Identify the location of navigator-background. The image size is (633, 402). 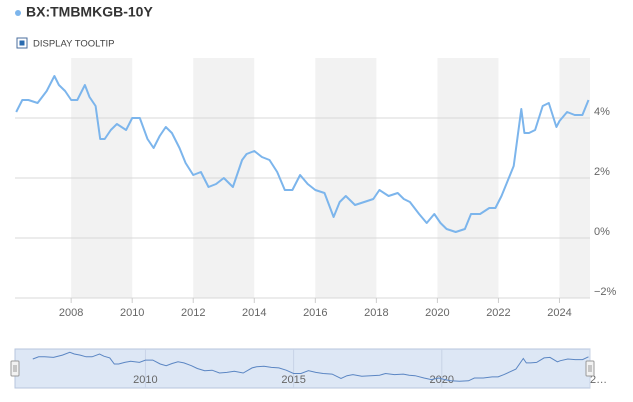
(302, 368).